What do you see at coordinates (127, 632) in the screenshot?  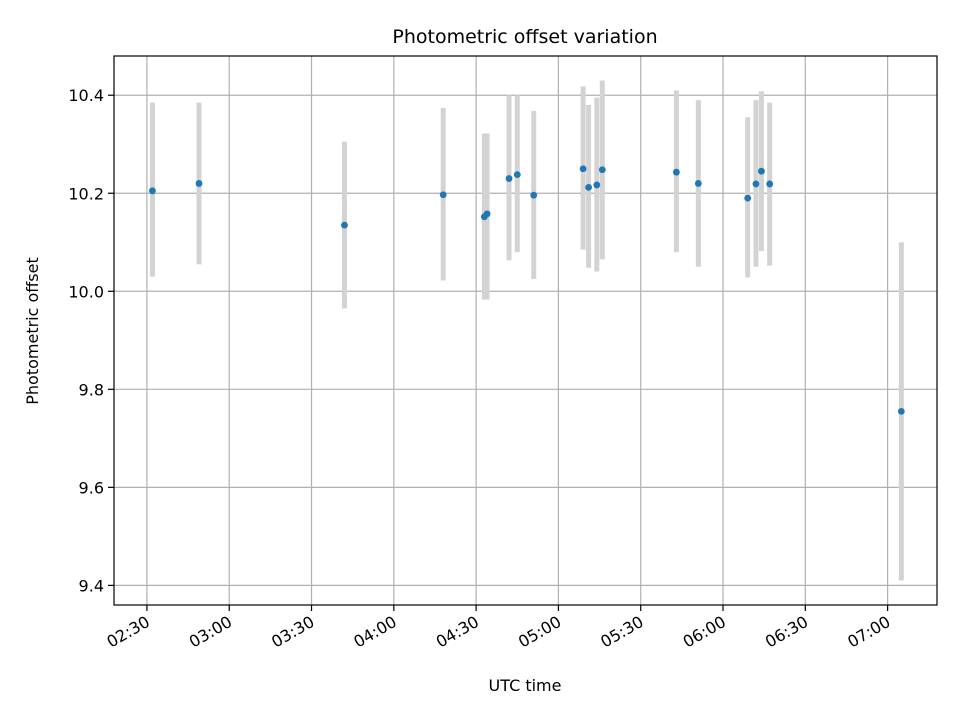 I see `x-tick-label: 02:30` at bounding box center [127, 632].